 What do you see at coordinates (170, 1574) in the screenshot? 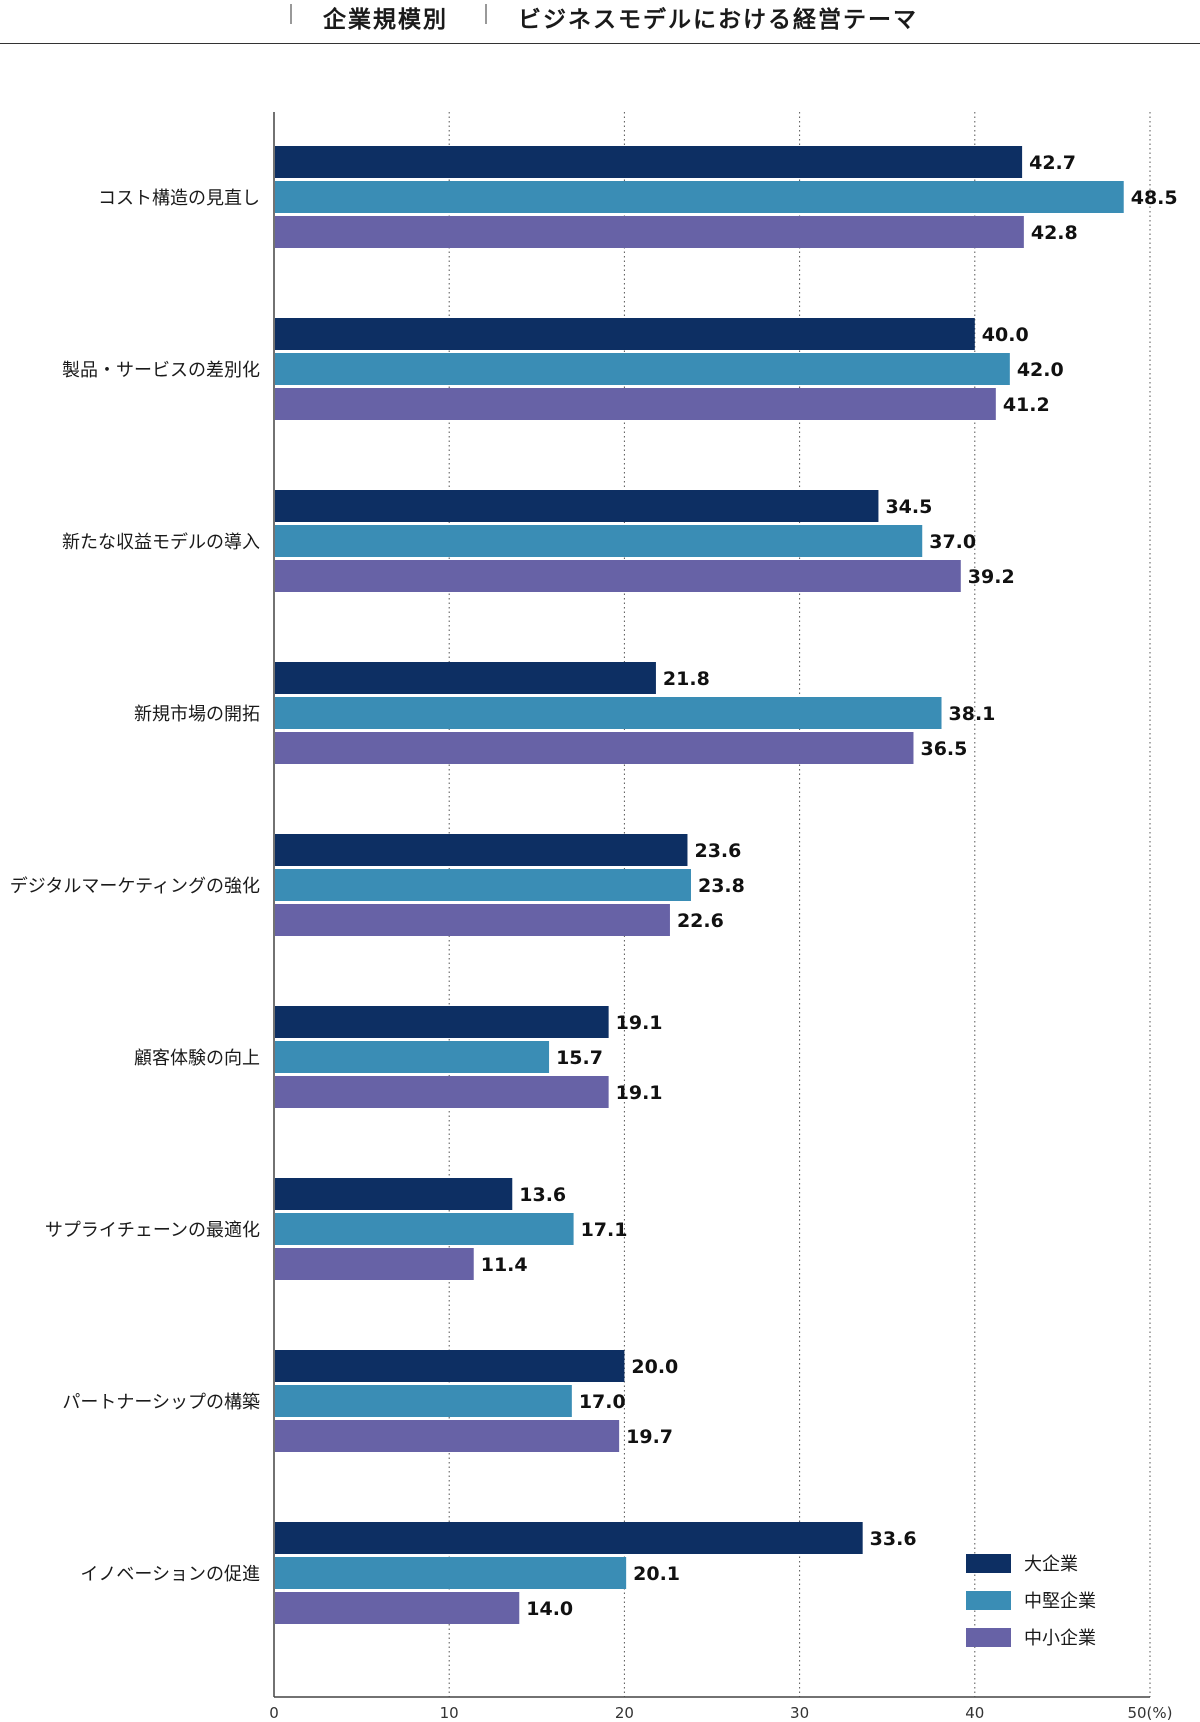
I see `category-label: イノベーションの促進` at bounding box center [170, 1574].